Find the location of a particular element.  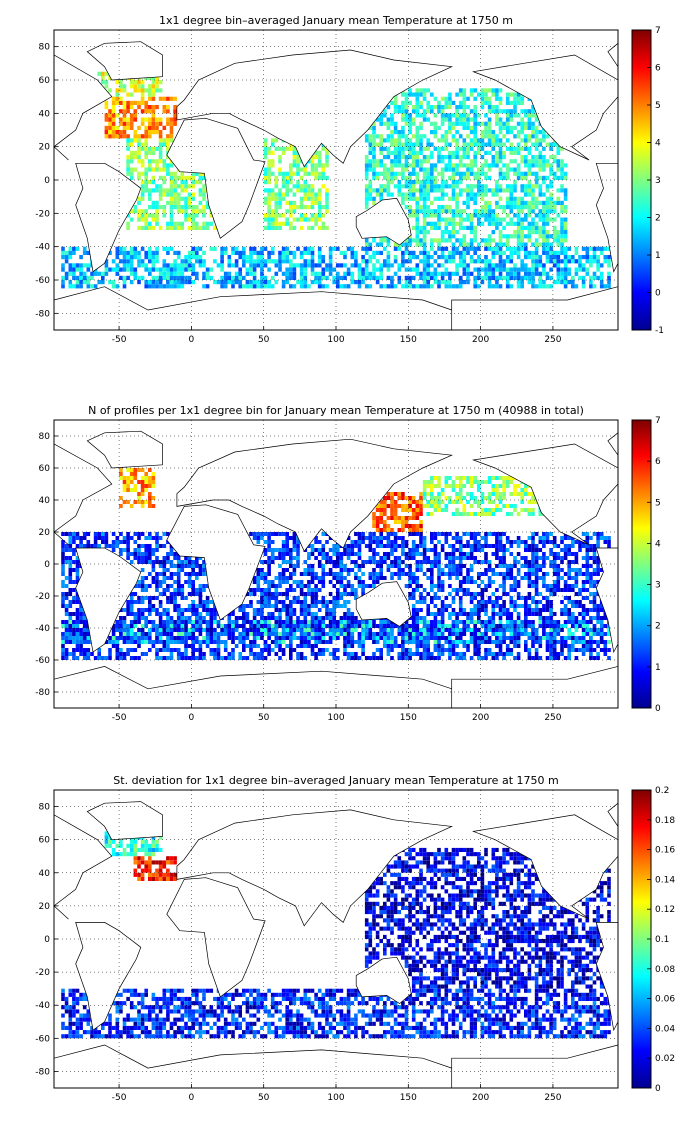

x-tick-label: 50 is located at coordinates (264, 340).